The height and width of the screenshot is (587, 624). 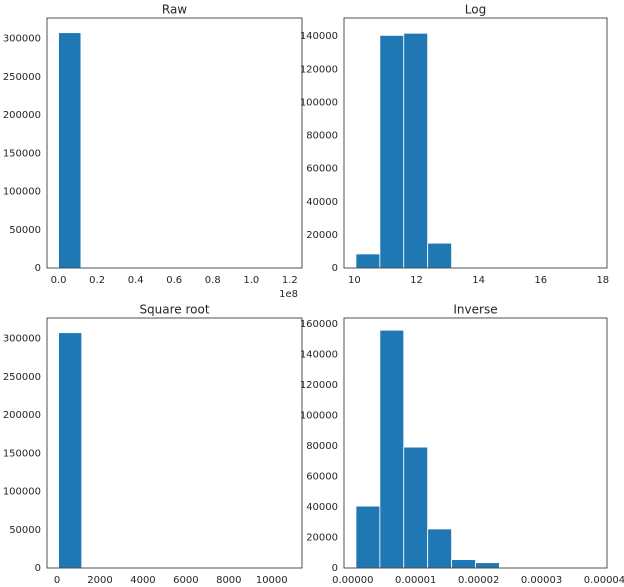 What do you see at coordinates (416, 280) in the screenshot?
I see `x-tick-label: 12` at bounding box center [416, 280].